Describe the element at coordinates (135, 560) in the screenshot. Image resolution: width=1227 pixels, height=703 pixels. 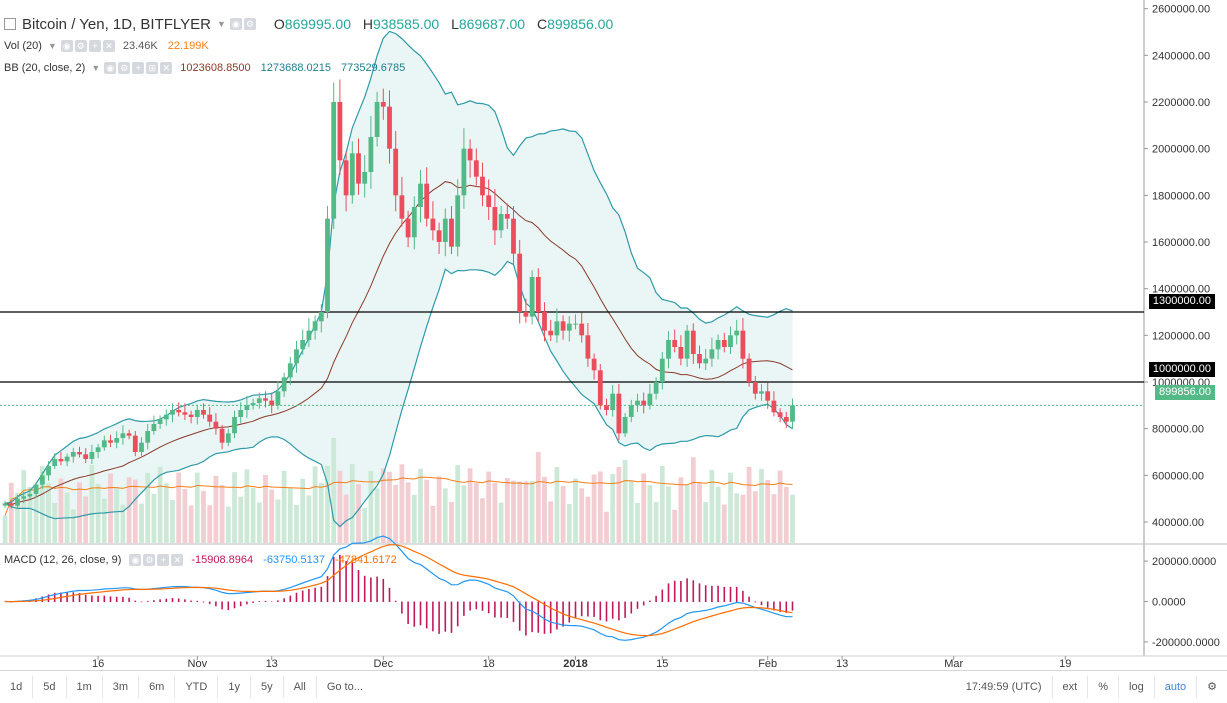
I see `eye-icon: ◉` at that location.